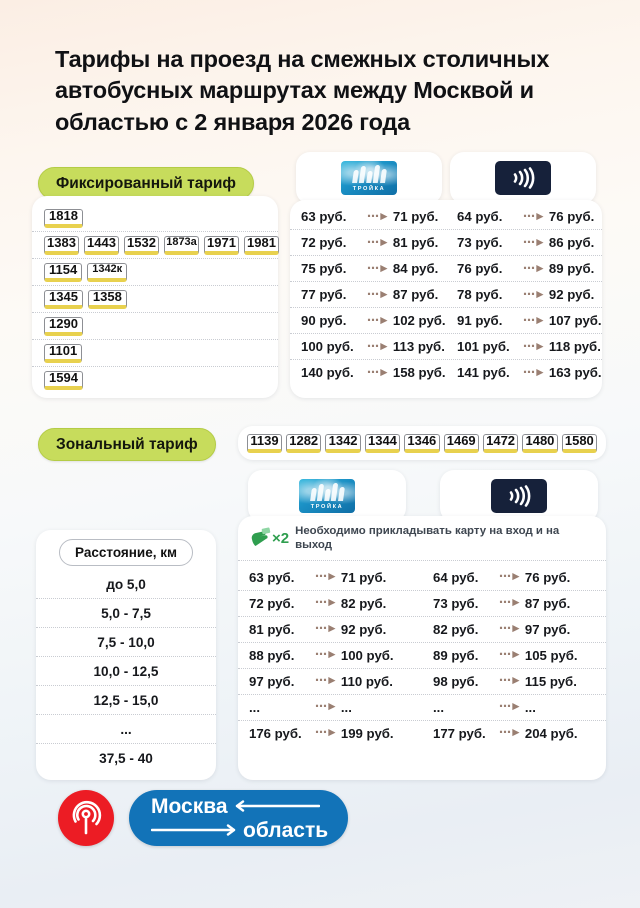  Describe the element at coordinates (63, 218) in the screenshot. I see `route-number-badge: 1818` at that location.